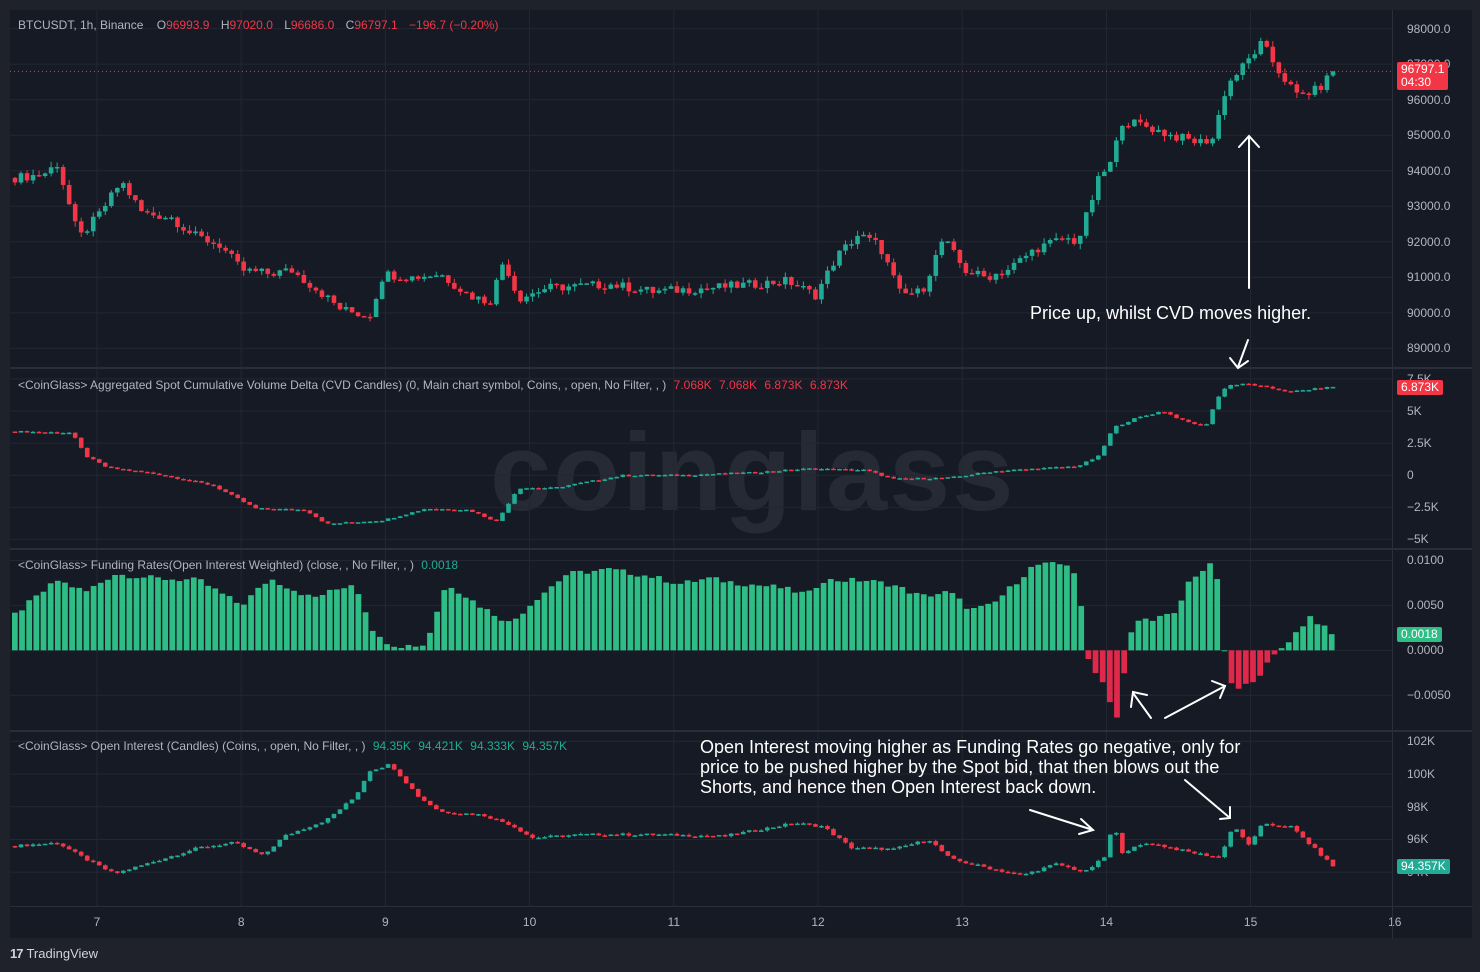 Image resolution: width=1480 pixels, height=972 pixels. Describe the element at coordinates (1106, 922) in the screenshot. I see `time-tick: 14` at that location.